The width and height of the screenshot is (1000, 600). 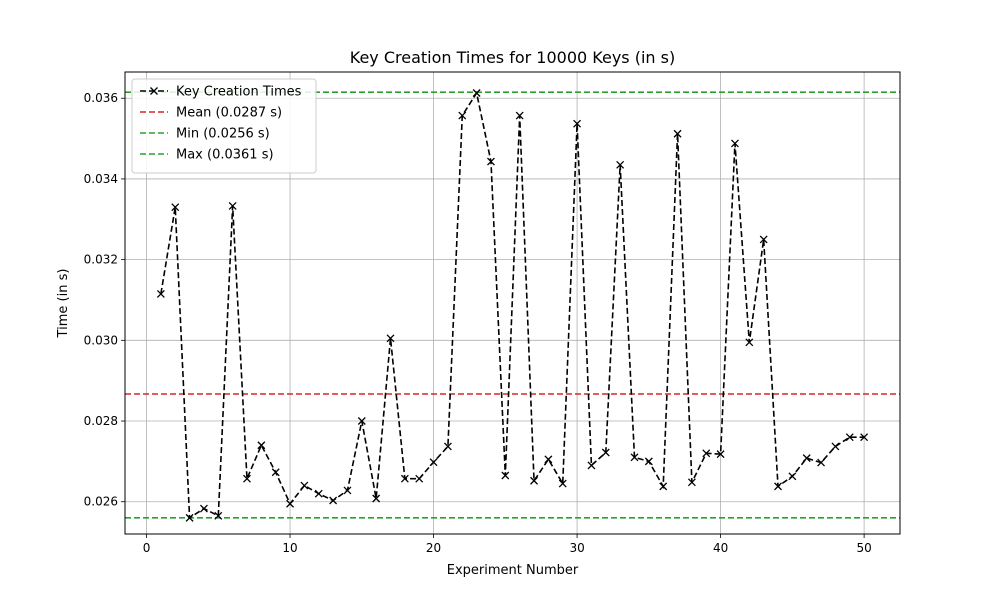 I want to click on legend-item: Min (0.0256 s), so click(x=205, y=134).